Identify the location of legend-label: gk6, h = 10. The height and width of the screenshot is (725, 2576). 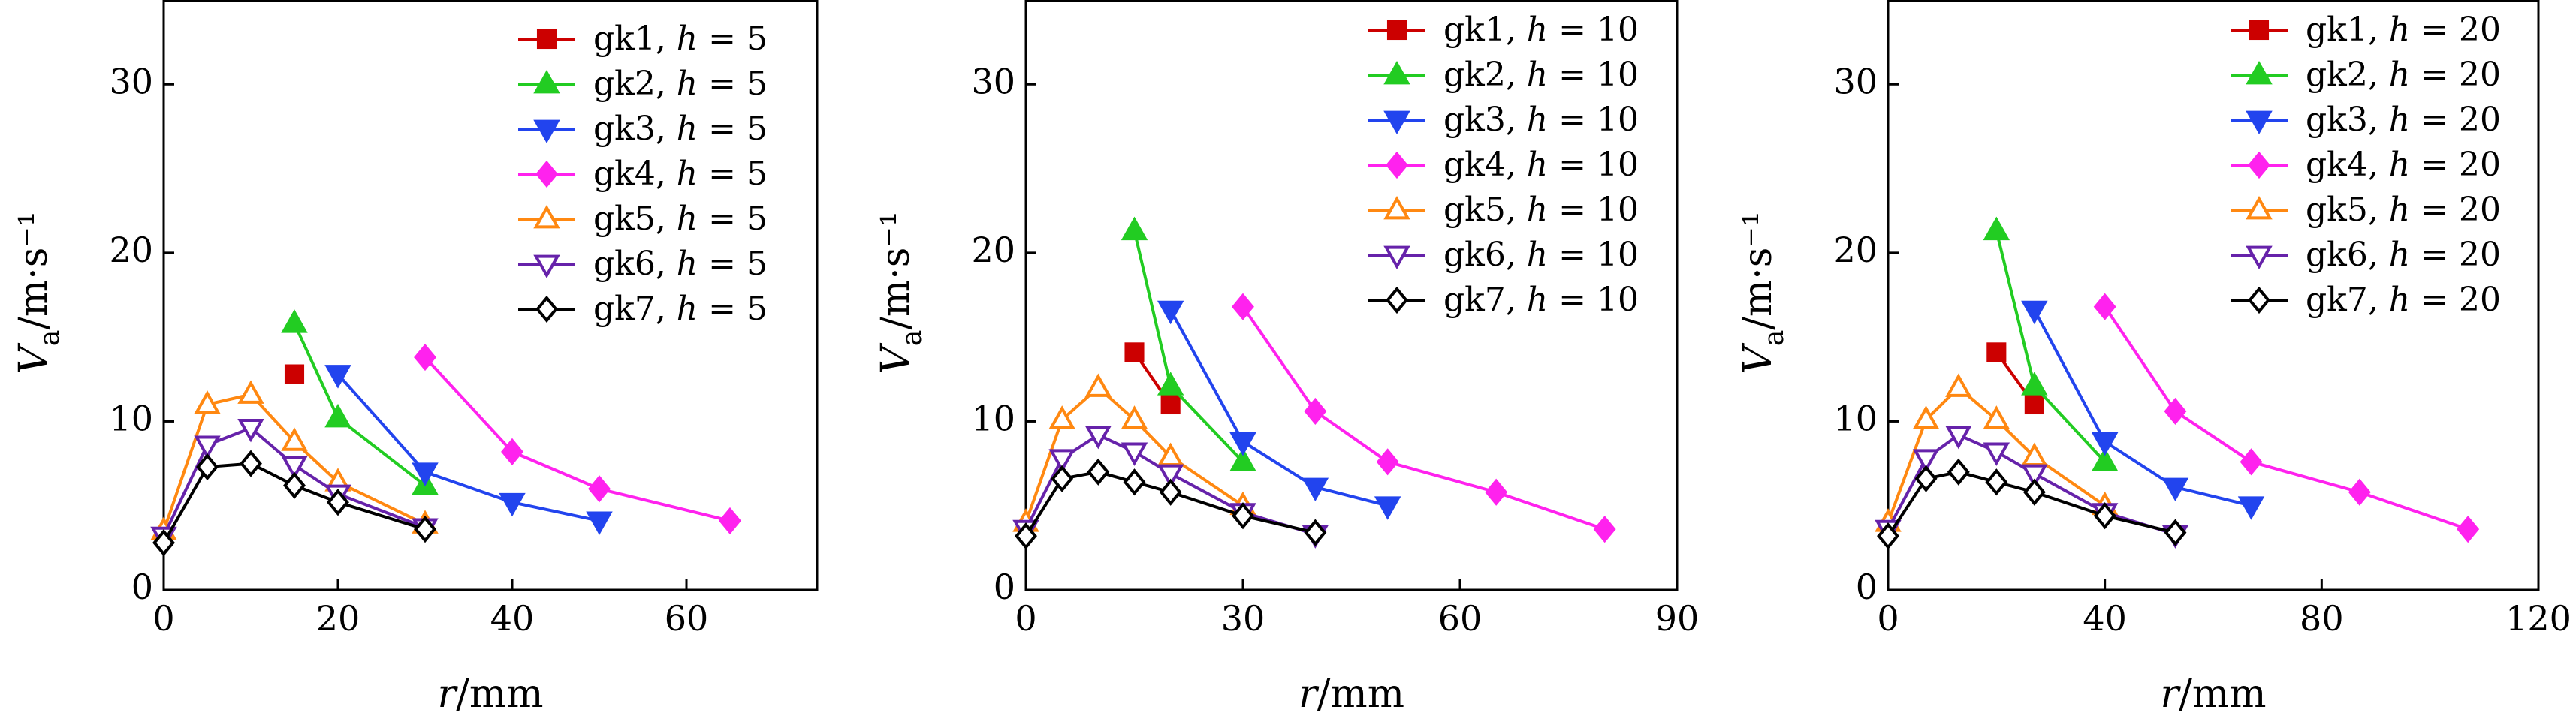
(1541, 255).